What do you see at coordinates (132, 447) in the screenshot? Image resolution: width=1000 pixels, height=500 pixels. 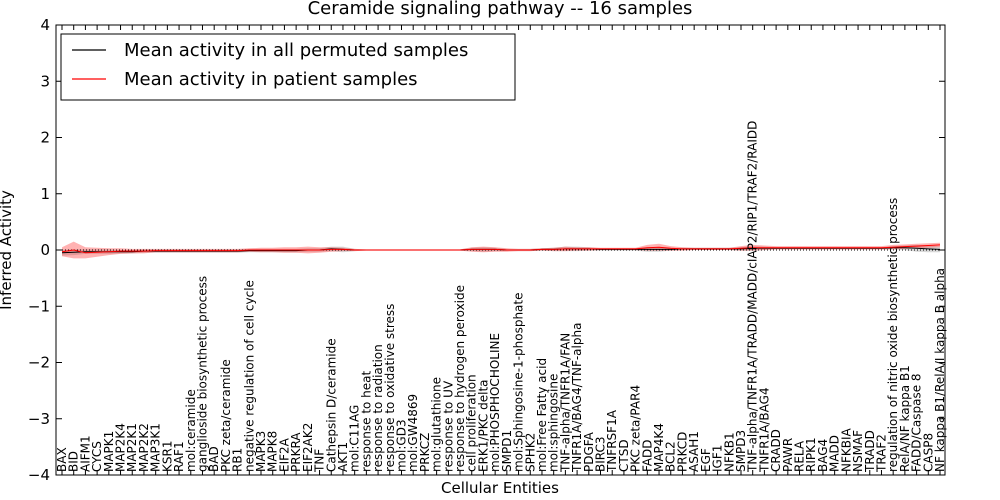 I see `x-tick-label: MAP2K1` at bounding box center [132, 447].